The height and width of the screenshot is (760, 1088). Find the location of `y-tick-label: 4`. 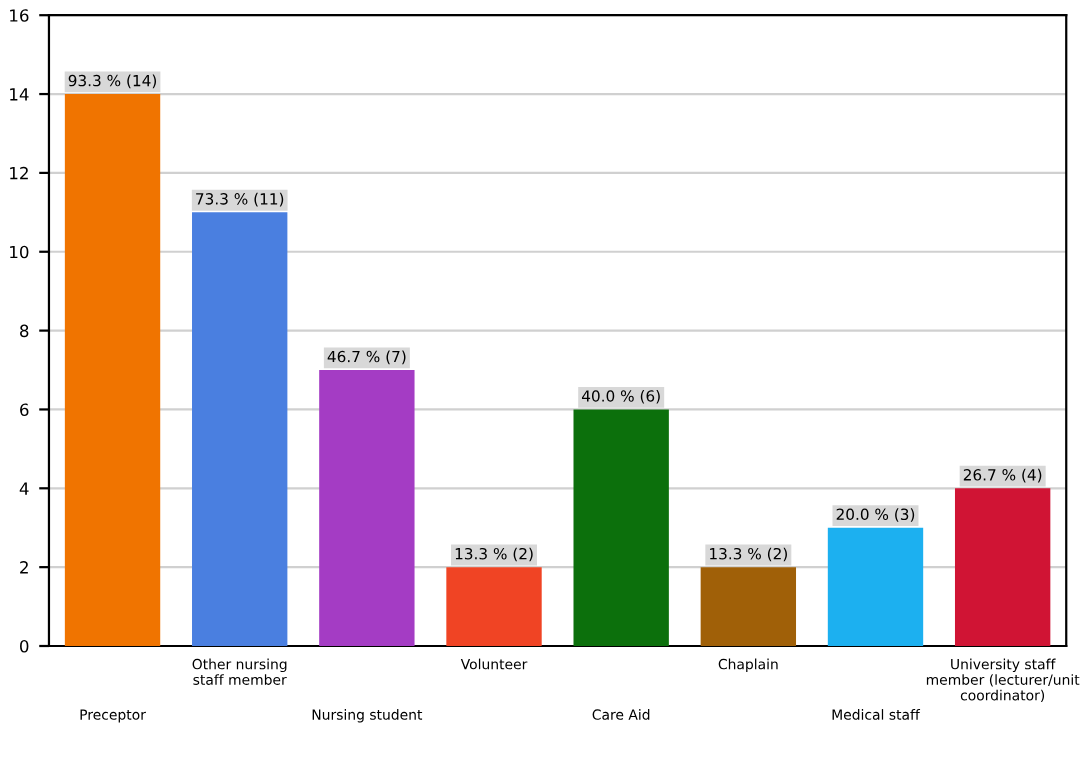

y-tick-label: 4 is located at coordinates (24, 488).